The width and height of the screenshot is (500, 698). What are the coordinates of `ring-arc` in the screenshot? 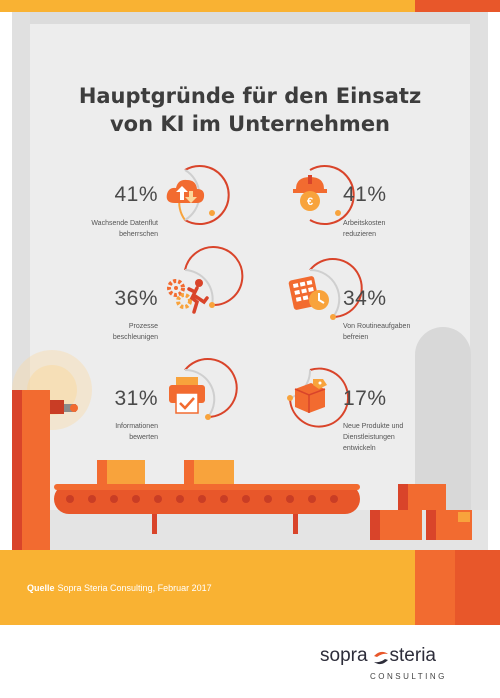 It's located at (207, 195).